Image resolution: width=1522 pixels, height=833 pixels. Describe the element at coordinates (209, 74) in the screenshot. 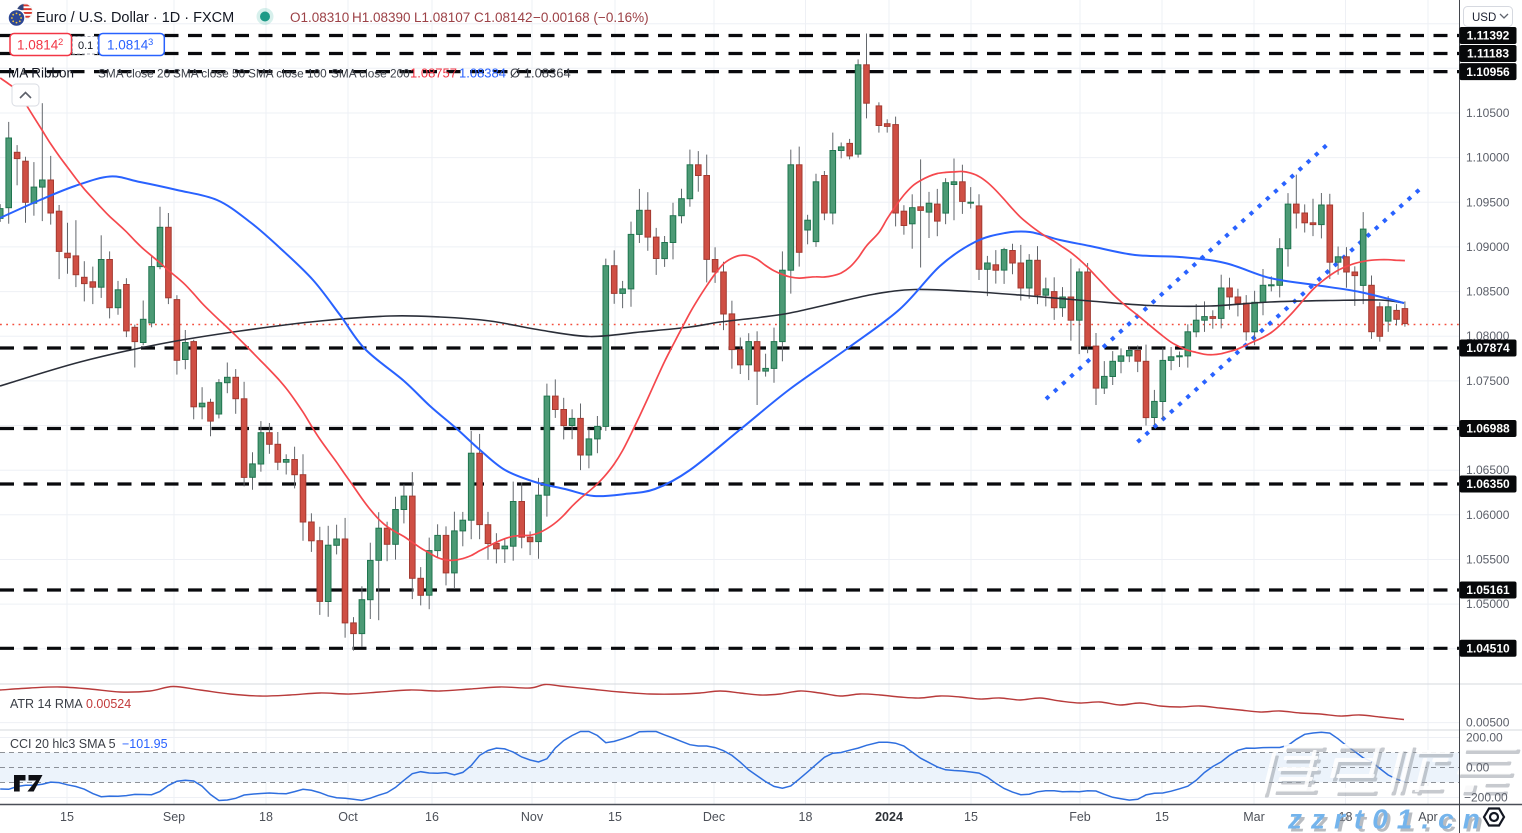

I see `svg-text: SMA close 50` at that location.